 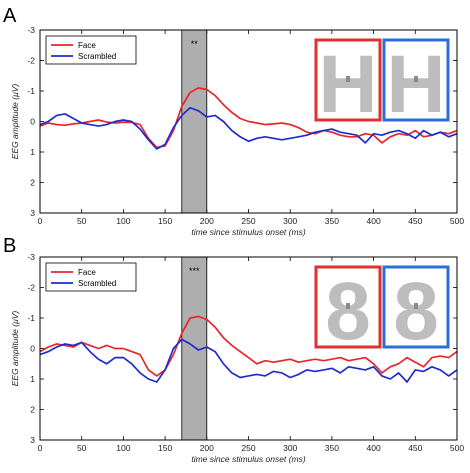 I want to click on face-stimulus-box: 8, so click(x=348, y=311).